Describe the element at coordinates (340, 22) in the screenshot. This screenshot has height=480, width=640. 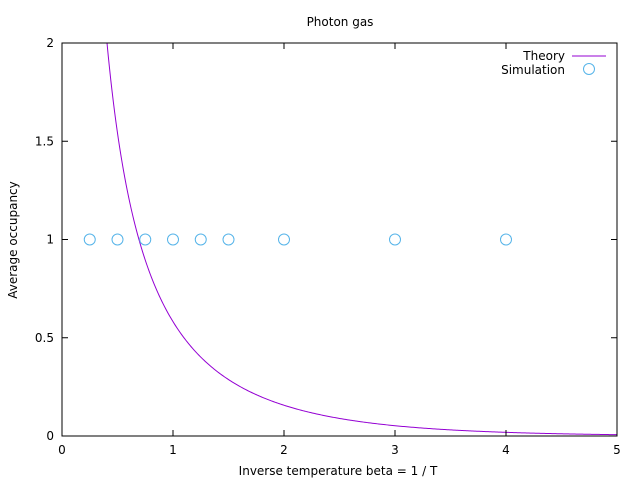
I see `chart-title: Photon gas` at that location.